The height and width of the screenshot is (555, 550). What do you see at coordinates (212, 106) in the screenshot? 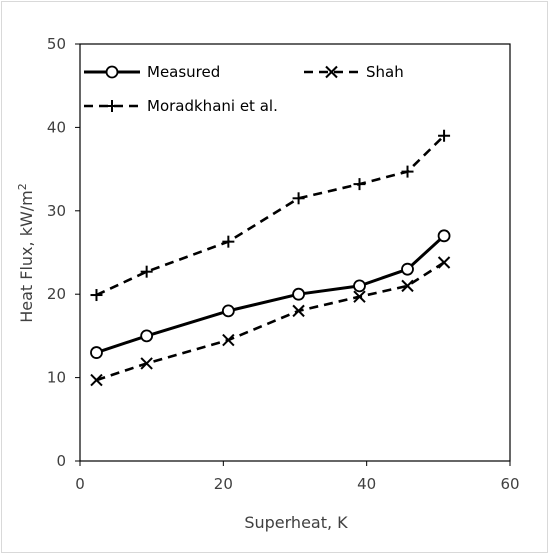
I see `legend-label-moradkhani-et-al: Moradkhani et al.` at bounding box center [212, 106].